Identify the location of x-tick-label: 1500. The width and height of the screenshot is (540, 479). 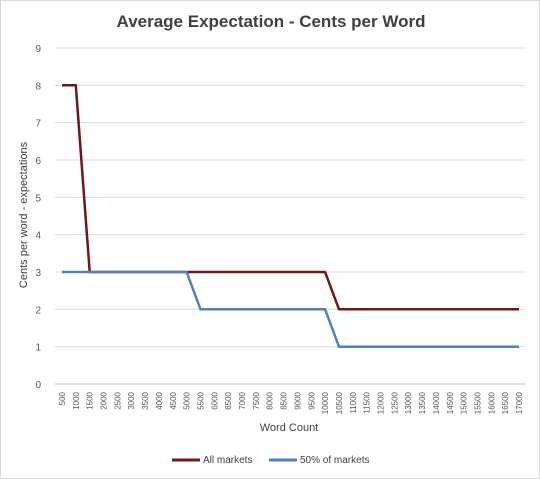
(90, 400).